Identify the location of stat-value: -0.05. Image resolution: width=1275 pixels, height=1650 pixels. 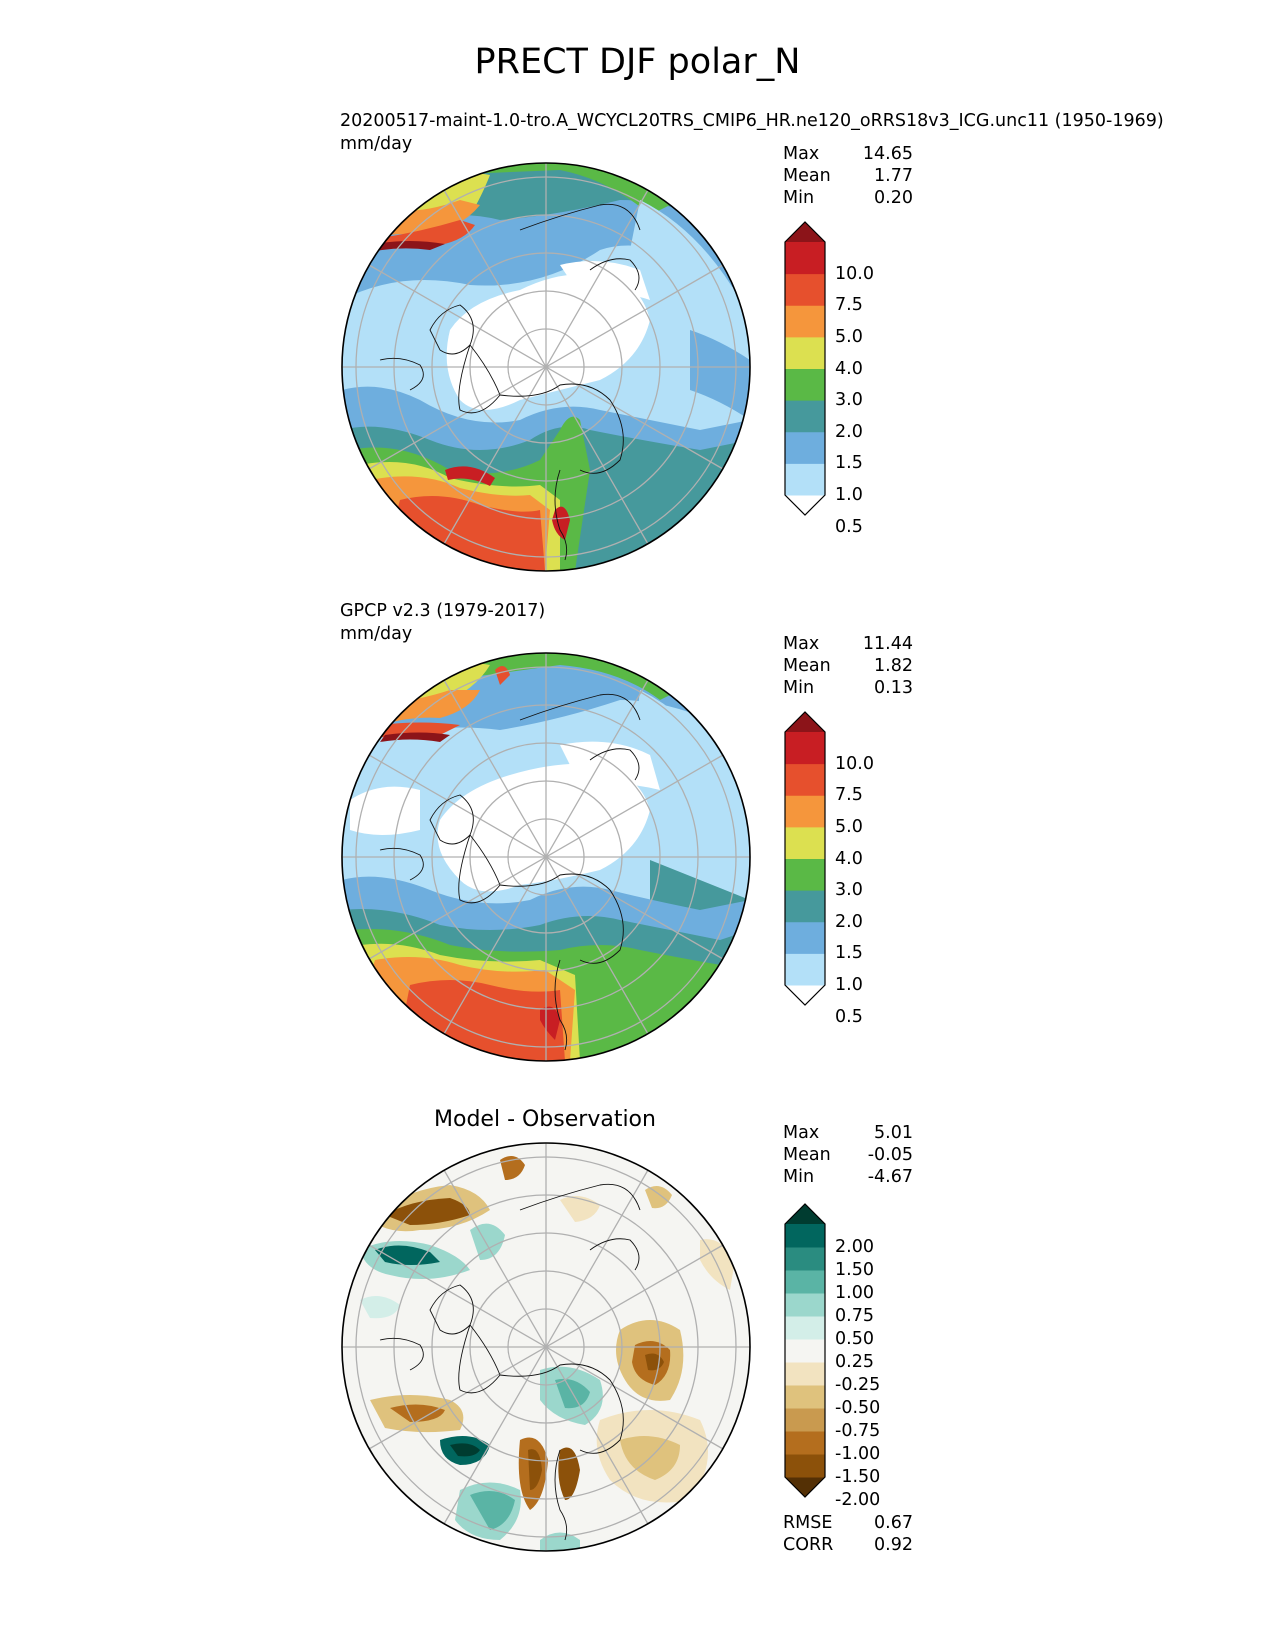
(890, 1155).